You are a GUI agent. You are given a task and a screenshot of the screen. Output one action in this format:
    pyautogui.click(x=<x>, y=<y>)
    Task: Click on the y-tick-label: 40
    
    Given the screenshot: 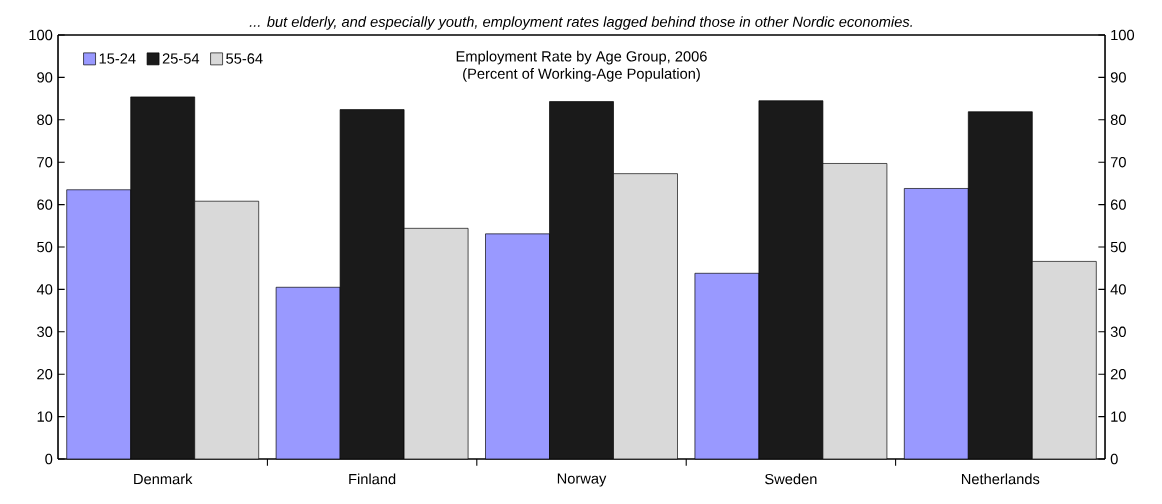 What is the action you would take?
    pyautogui.click(x=44, y=289)
    